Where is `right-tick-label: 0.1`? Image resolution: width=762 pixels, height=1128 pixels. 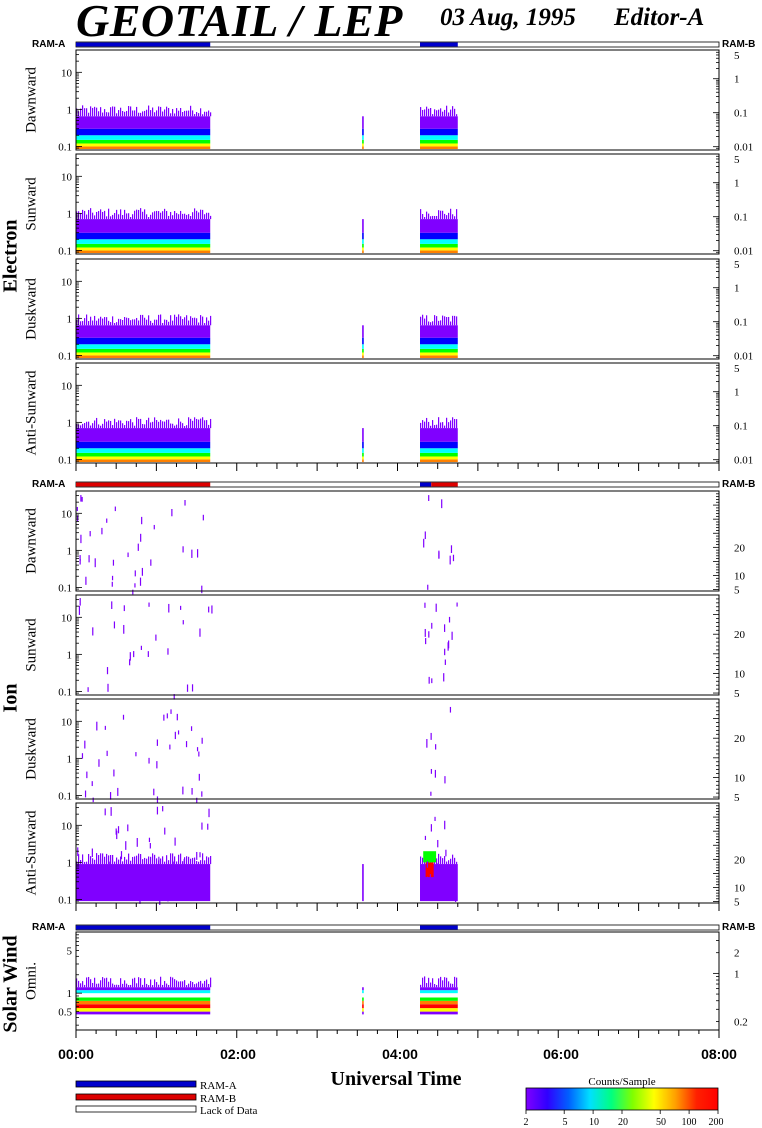 right-tick-label: 0.1 is located at coordinates (741, 218).